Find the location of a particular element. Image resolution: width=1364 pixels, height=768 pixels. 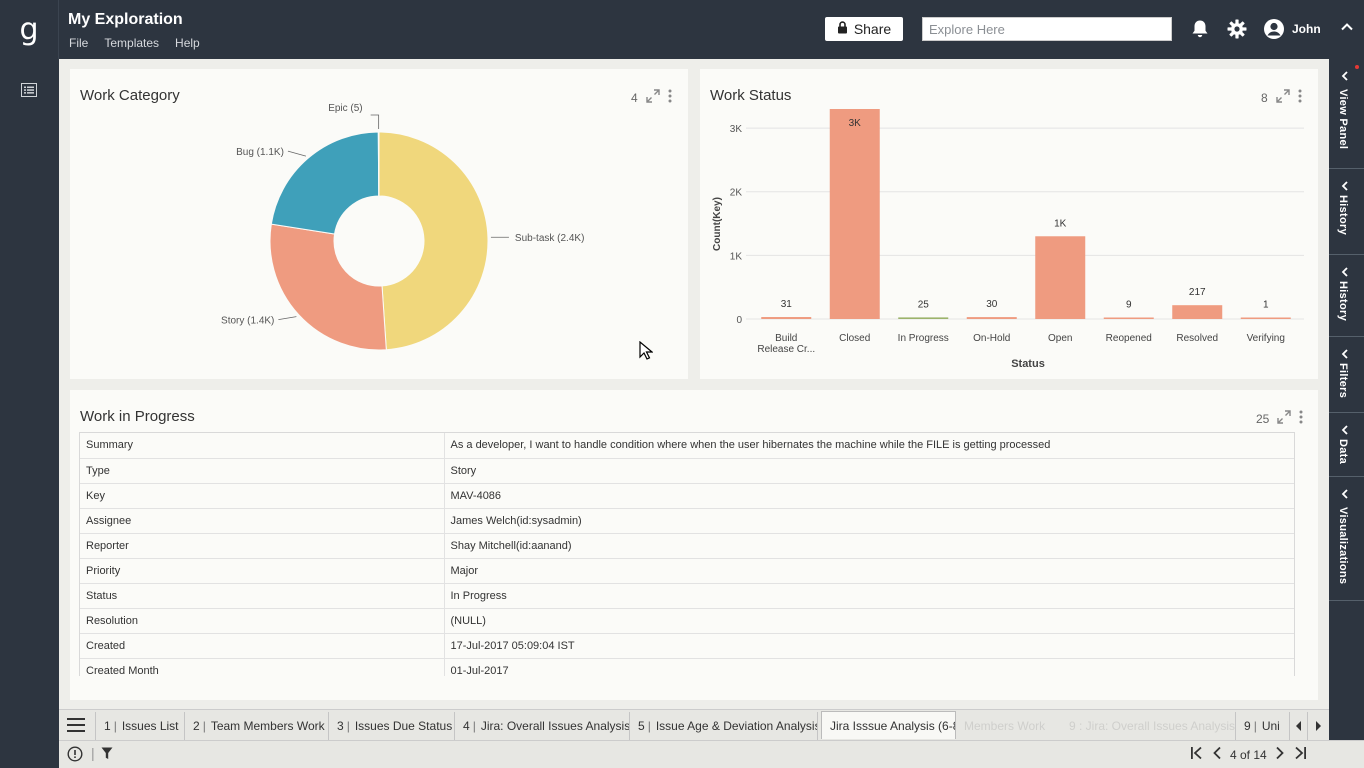

field-value: MAV-4086 is located at coordinates (869, 496).